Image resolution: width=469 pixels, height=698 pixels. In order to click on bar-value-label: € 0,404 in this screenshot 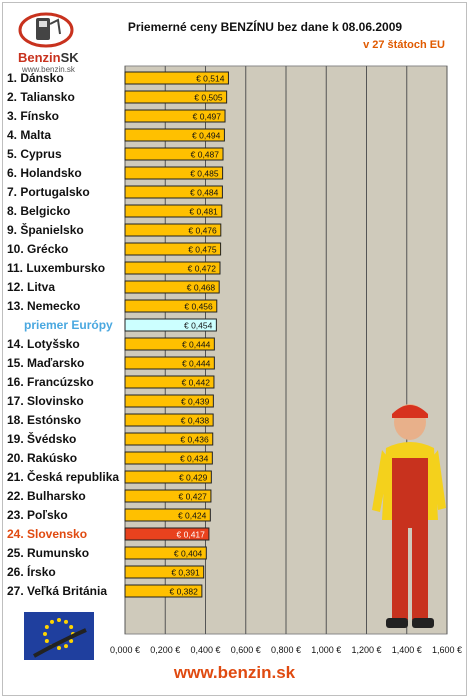, I will do `click(188, 554)`.